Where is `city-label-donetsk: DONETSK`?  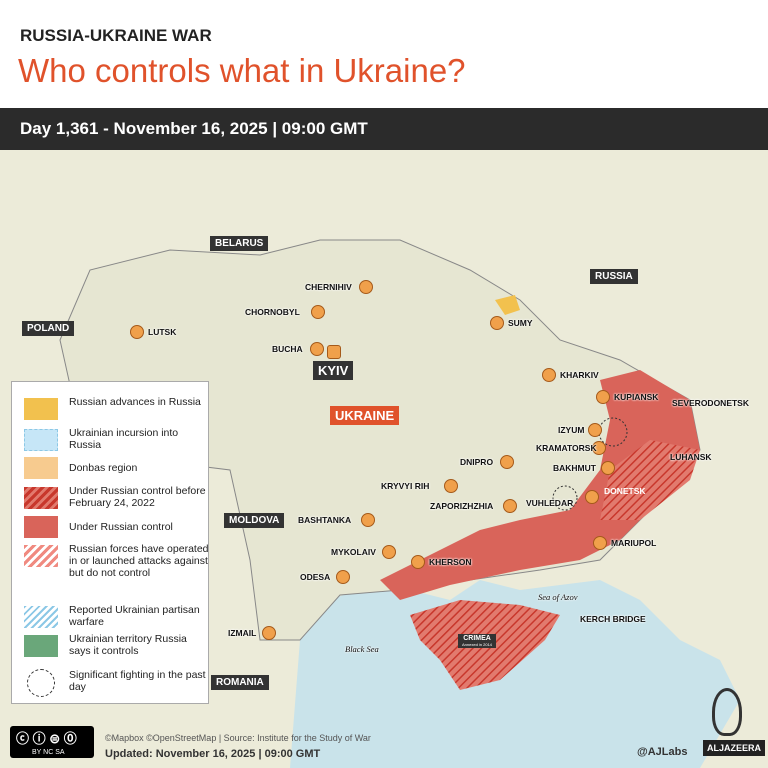 city-label-donetsk: DONETSK is located at coordinates (625, 491).